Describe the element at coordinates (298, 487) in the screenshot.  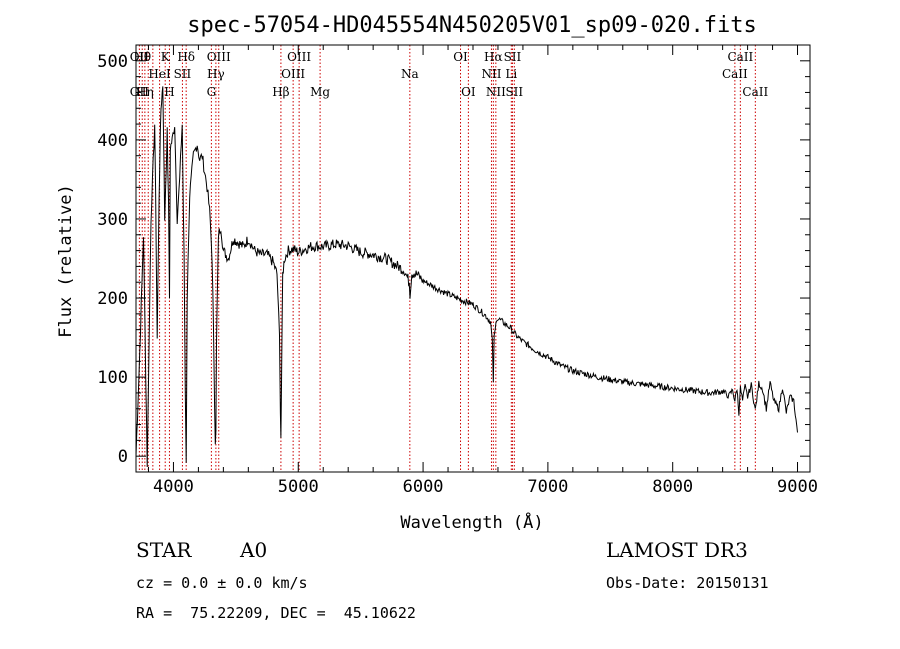
I see `x-tick-label-5000: 5000` at that location.